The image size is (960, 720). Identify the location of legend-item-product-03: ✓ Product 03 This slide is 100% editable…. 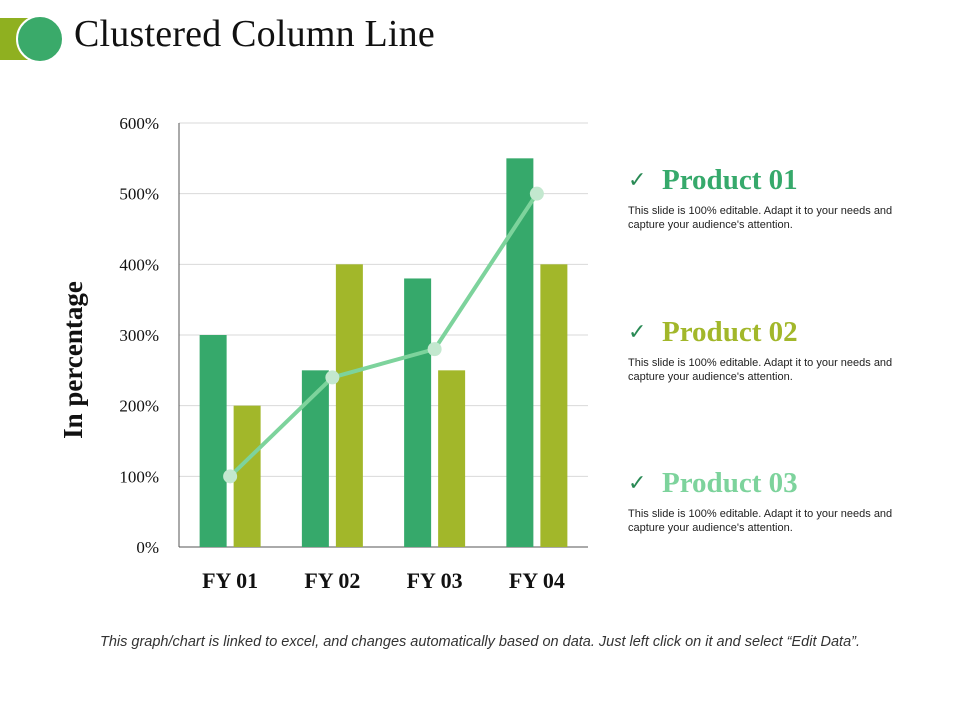
(778, 499).